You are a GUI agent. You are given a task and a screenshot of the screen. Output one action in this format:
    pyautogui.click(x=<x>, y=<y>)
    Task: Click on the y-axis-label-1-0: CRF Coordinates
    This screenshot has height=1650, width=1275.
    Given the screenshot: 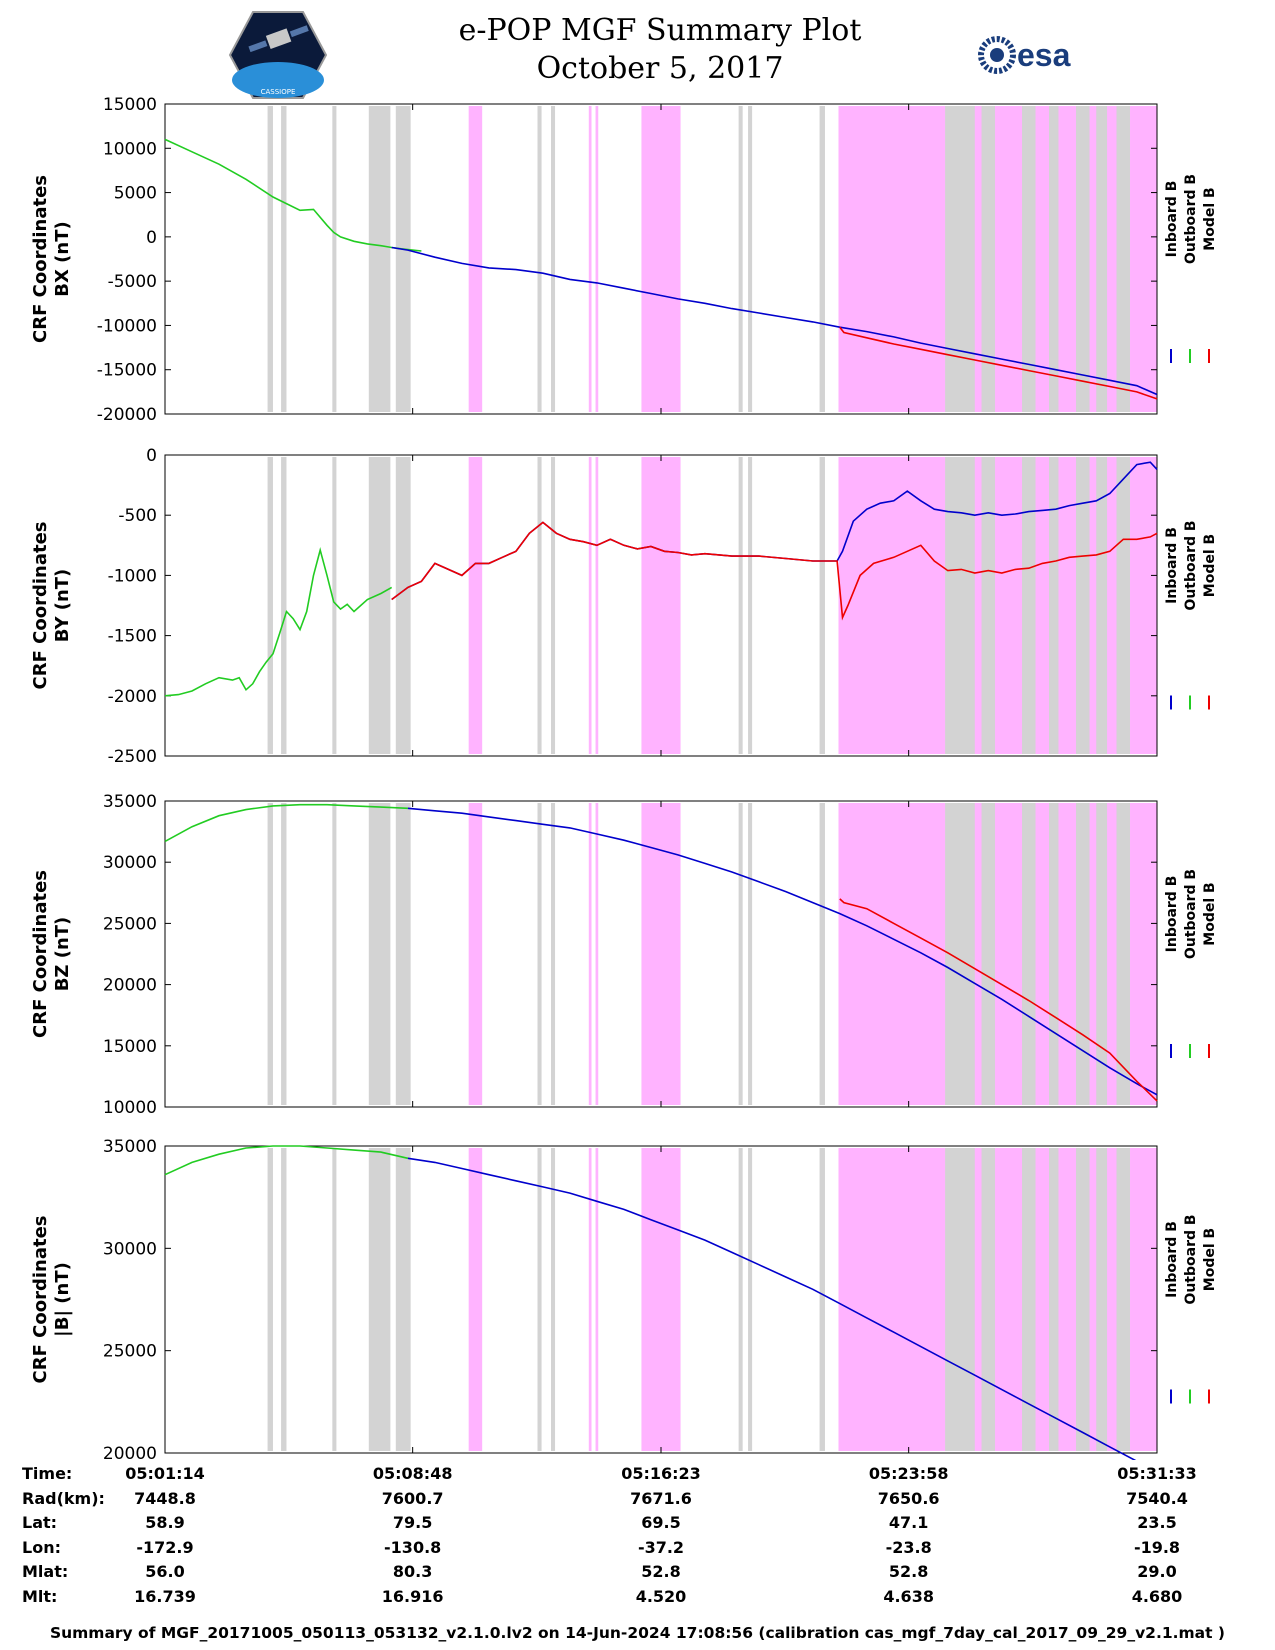 What is the action you would take?
    pyautogui.click(x=40, y=606)
    